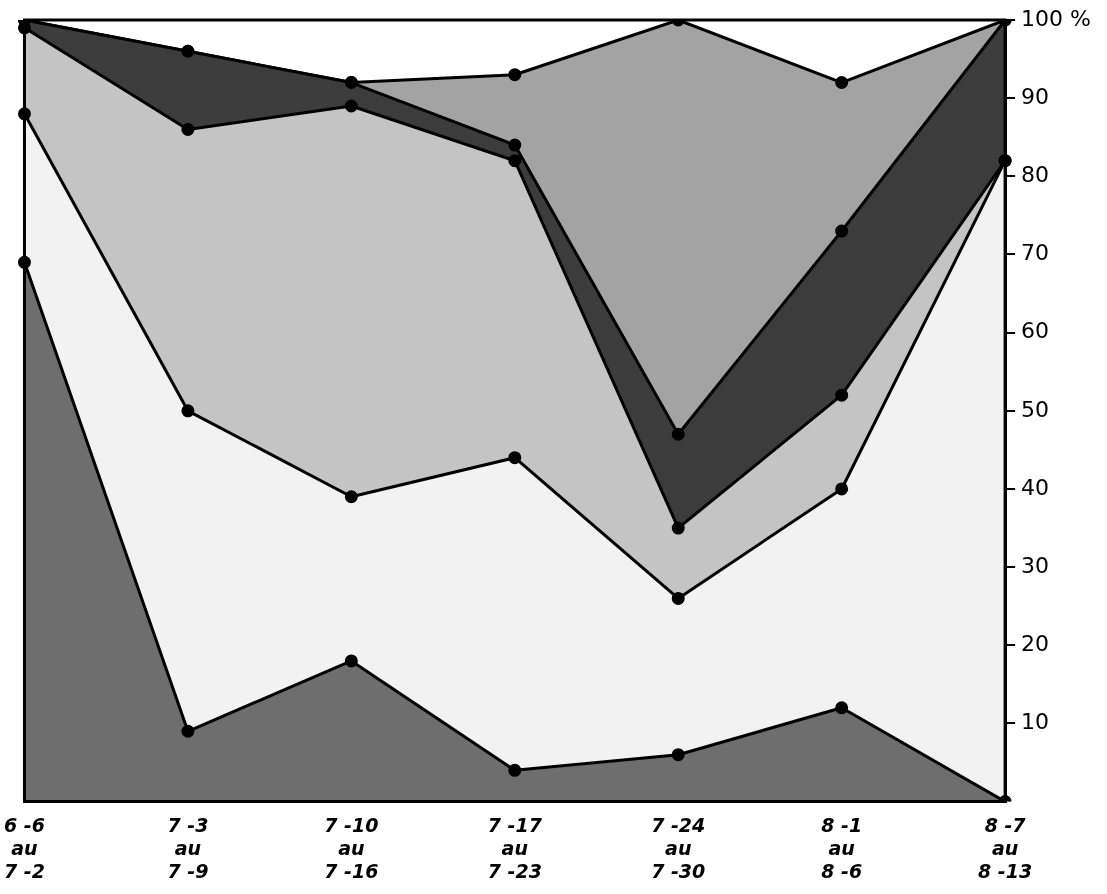  Describe the element at coordinates (1035, 722) in the screenshot. I see `y-tick-label: 10` at that location.